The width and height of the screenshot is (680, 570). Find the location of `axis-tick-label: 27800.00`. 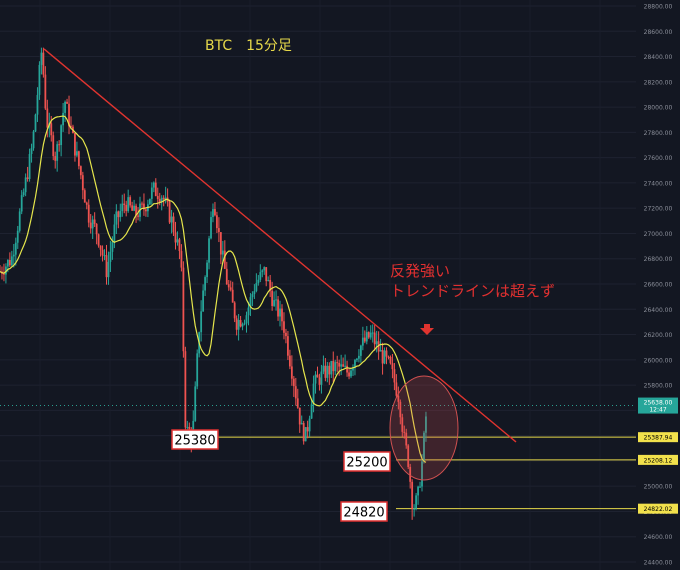

axis-tick-label: 27800.00 is located at coordinates (658, 133).